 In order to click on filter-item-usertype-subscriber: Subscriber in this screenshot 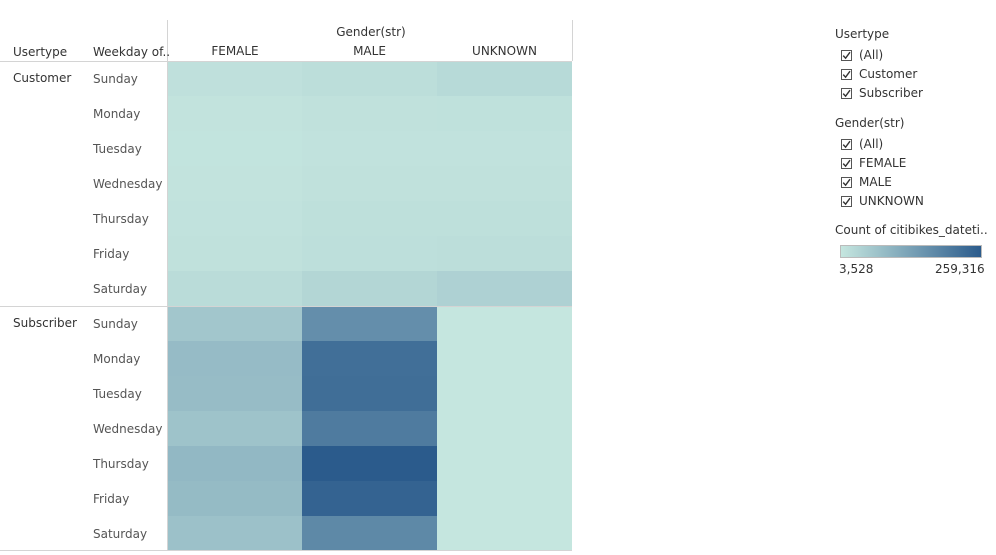, I will do `click(882, 93)`.